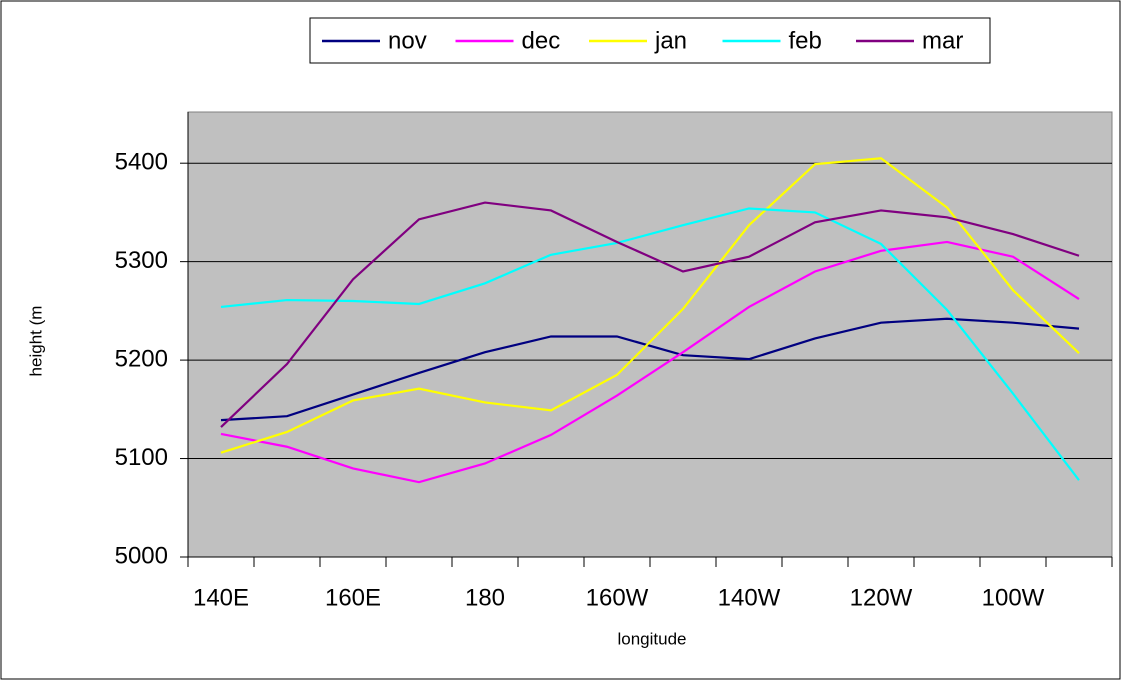  What do you see at coordinates (353, 597) in the screenshot?
I see `x-tick-label: 160E` at bounding box center [353, 597].